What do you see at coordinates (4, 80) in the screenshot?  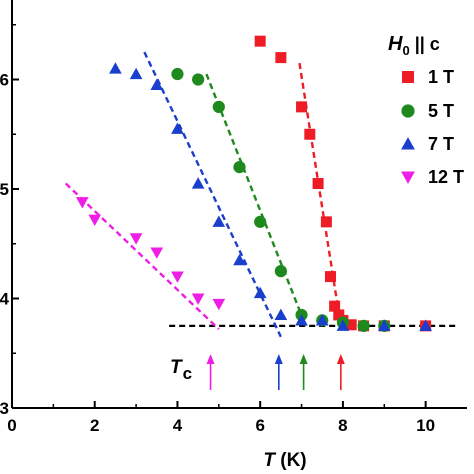 I see `y-tick-label: 6` at bounding box center [4, 80].